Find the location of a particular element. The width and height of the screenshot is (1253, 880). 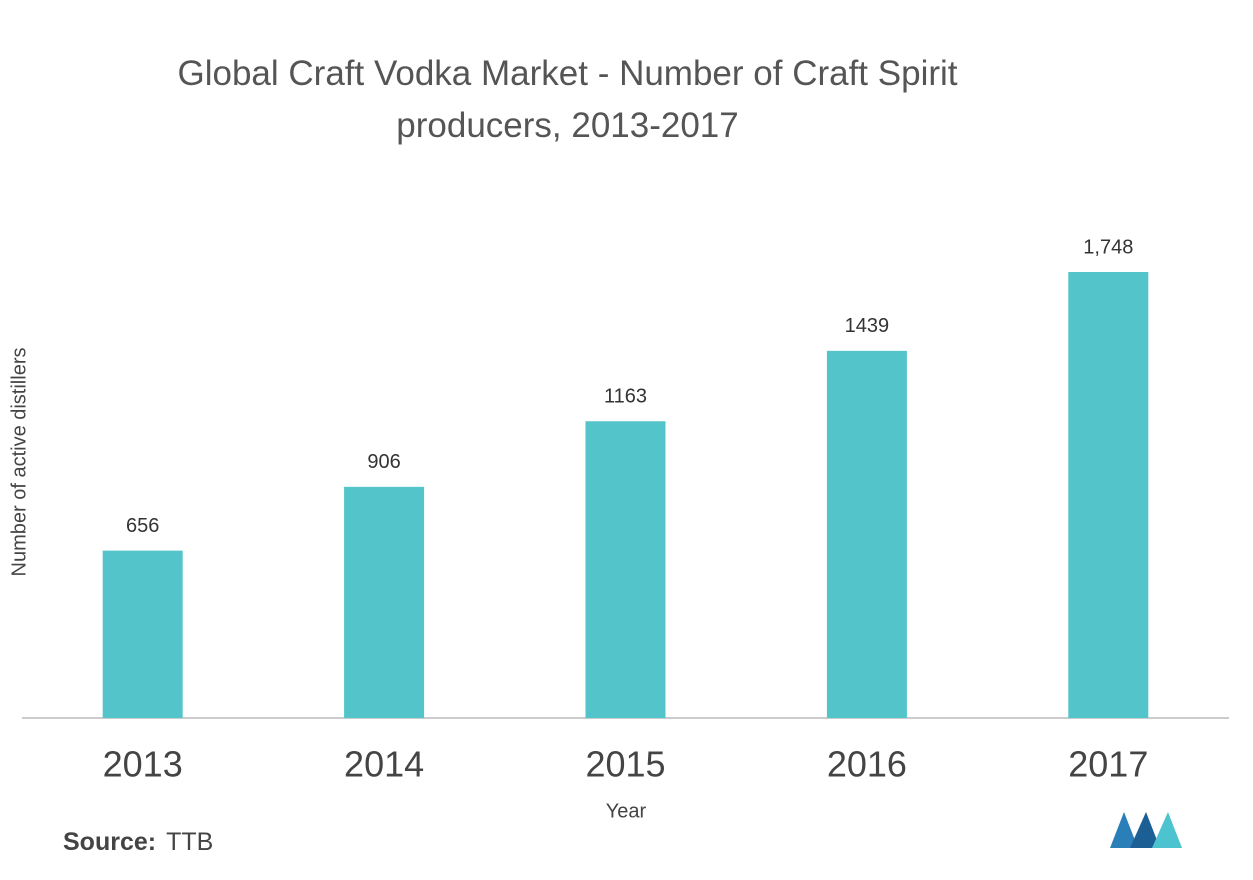

source-label: Source: is located at coordinates (110, 842).